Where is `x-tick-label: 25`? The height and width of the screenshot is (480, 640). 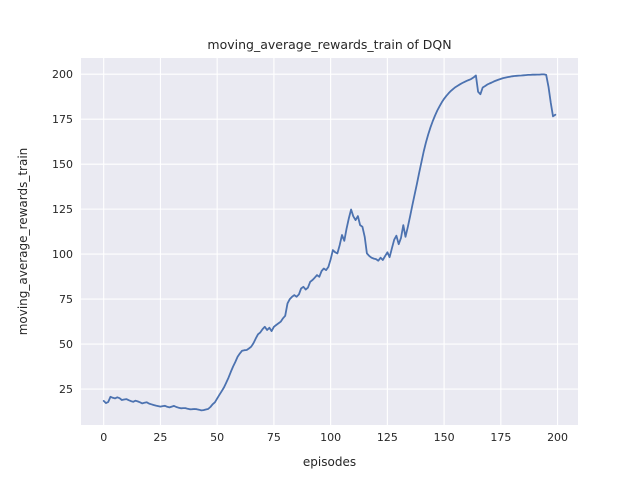 x-tick-label: 25 is located at coordinates (160, 437).